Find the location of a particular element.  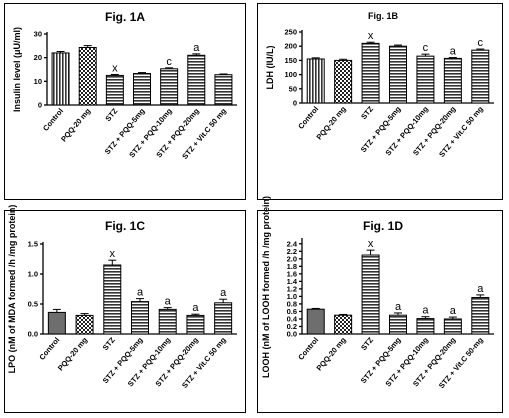

y-tick-label: 1.2 is located at coordinates (292, 288).